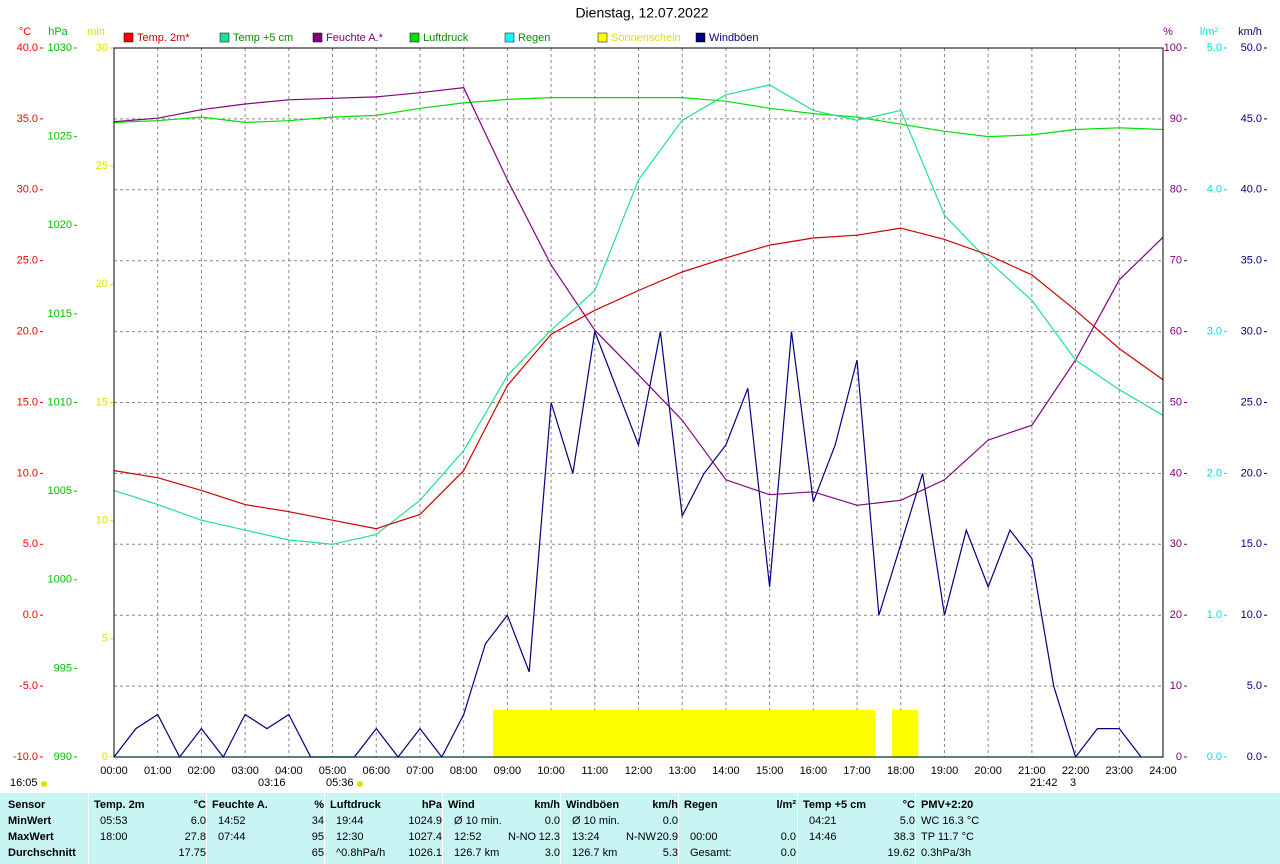 The height and width of the screenshot is (864, 1280). What do you see at coordinates (945, 771) in the screenshot?
I see `x-tick-label: 19:00` at bounding box center [945, 771].